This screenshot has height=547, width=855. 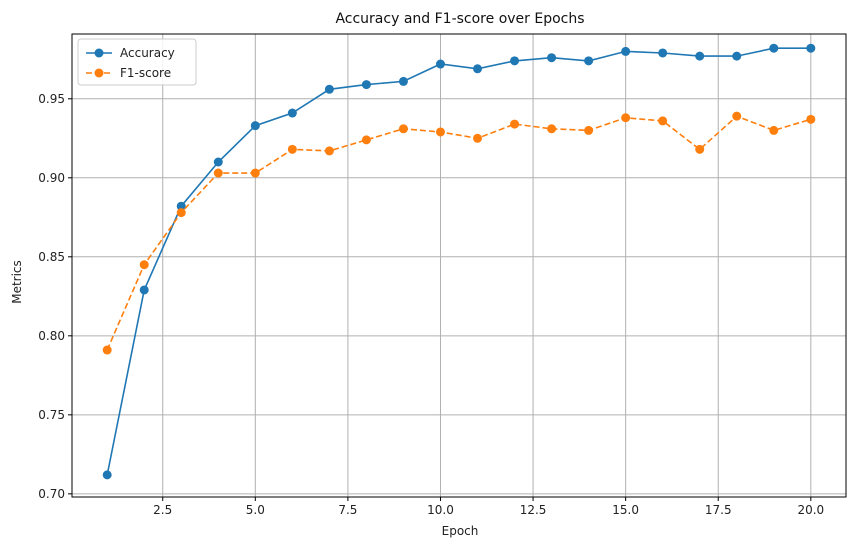 I want to click on y-tick-label: 0.90, so click(x=51, y=178).